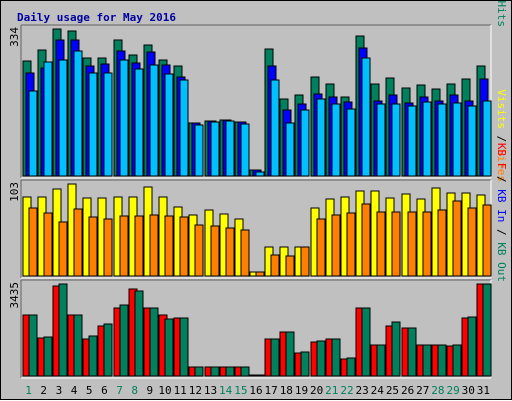  I want to click on panel-middle-max-label: 103, so click(14, 192).